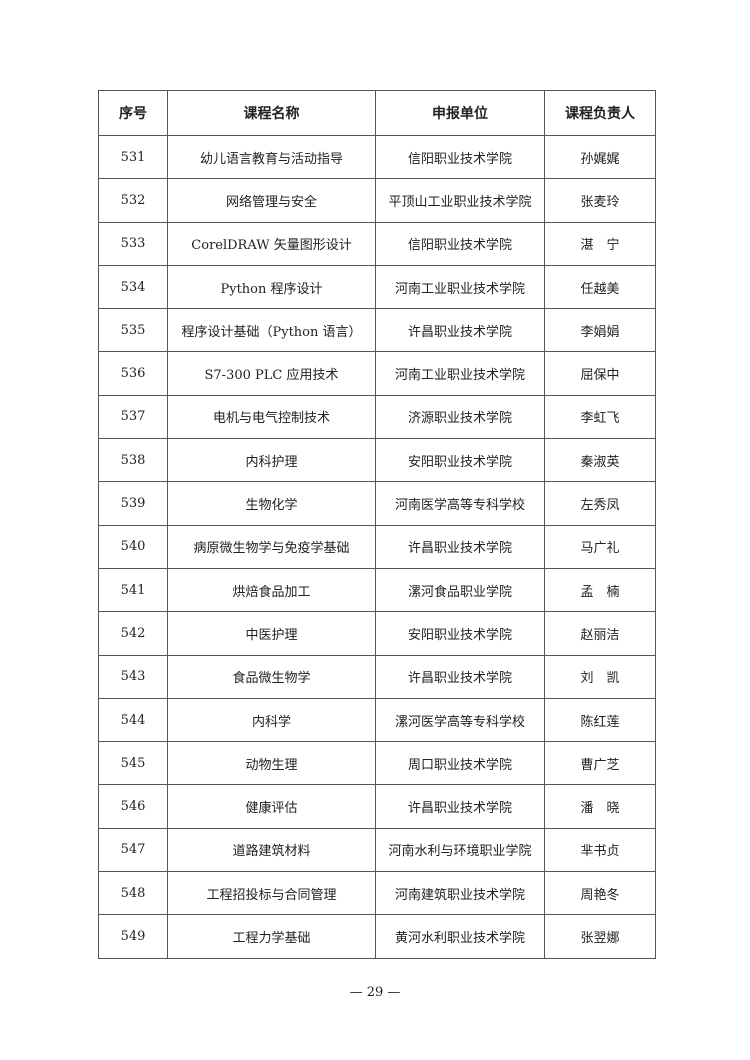 This screenshot has width=750, height=1060. Describe the element at coordinates (600, 157) in the screenshot. I see `cell-owner: 孙娓娓` at that location.